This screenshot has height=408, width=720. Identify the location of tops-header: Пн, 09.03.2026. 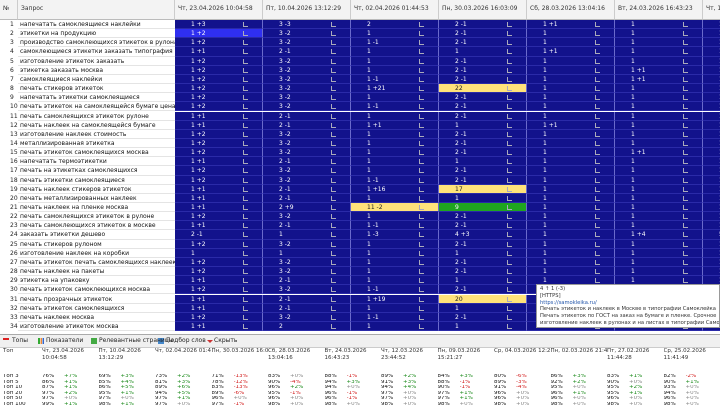
(459, 351).